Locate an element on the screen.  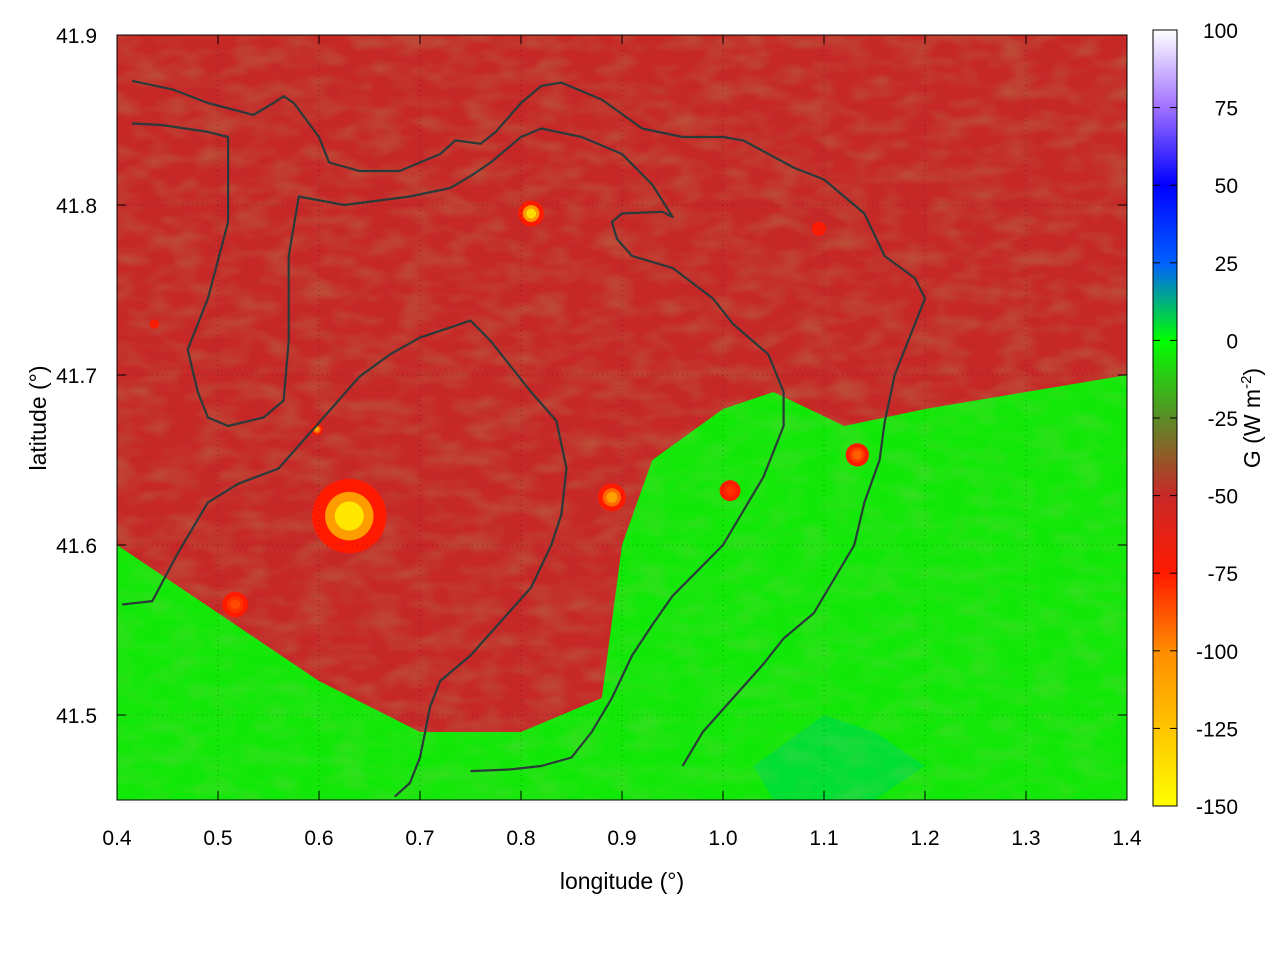
colorbar-tick-label: -25 is located at coordinates (1223, 419).